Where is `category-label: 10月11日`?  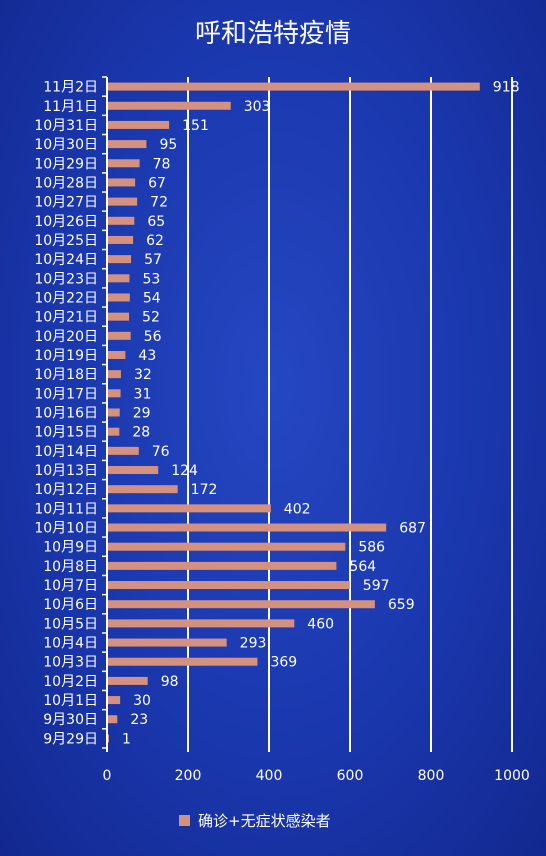
category-label: 10月11日 is located at coordinates (66, 509).